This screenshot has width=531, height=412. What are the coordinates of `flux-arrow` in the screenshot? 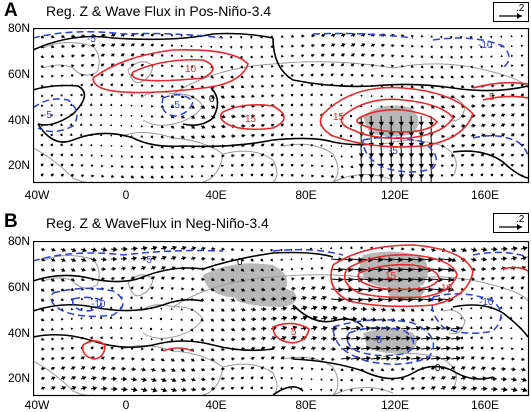 It's located at (411, 178).